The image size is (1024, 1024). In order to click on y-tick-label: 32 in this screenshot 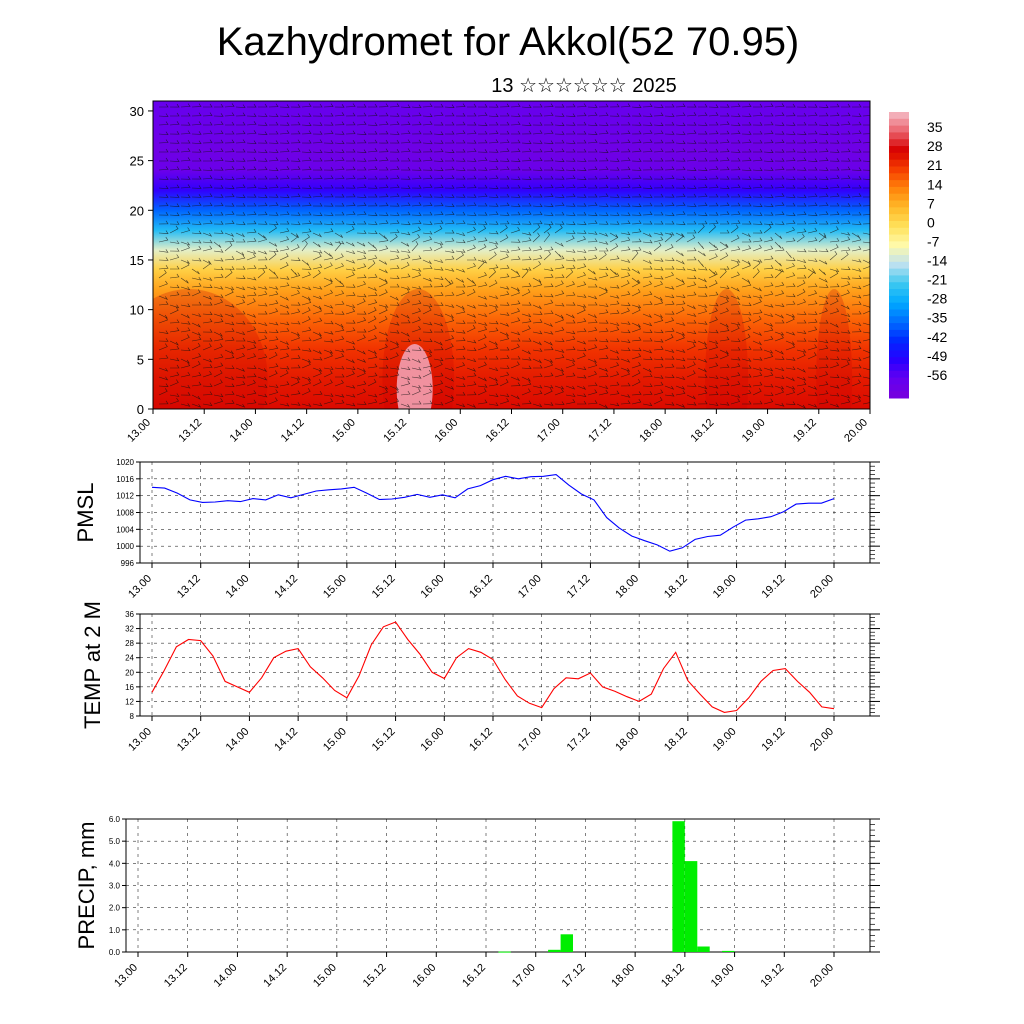, I will do `click(129, 629)`.